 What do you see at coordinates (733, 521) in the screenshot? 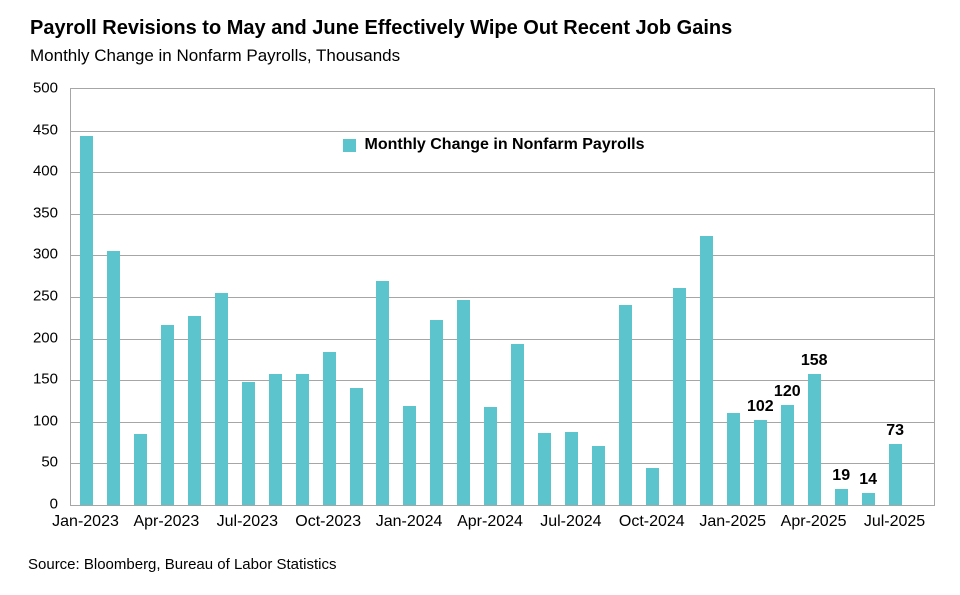
I see `x-tick-label-Jan-2025: Jan-2025` at bounding box center [733, 521].